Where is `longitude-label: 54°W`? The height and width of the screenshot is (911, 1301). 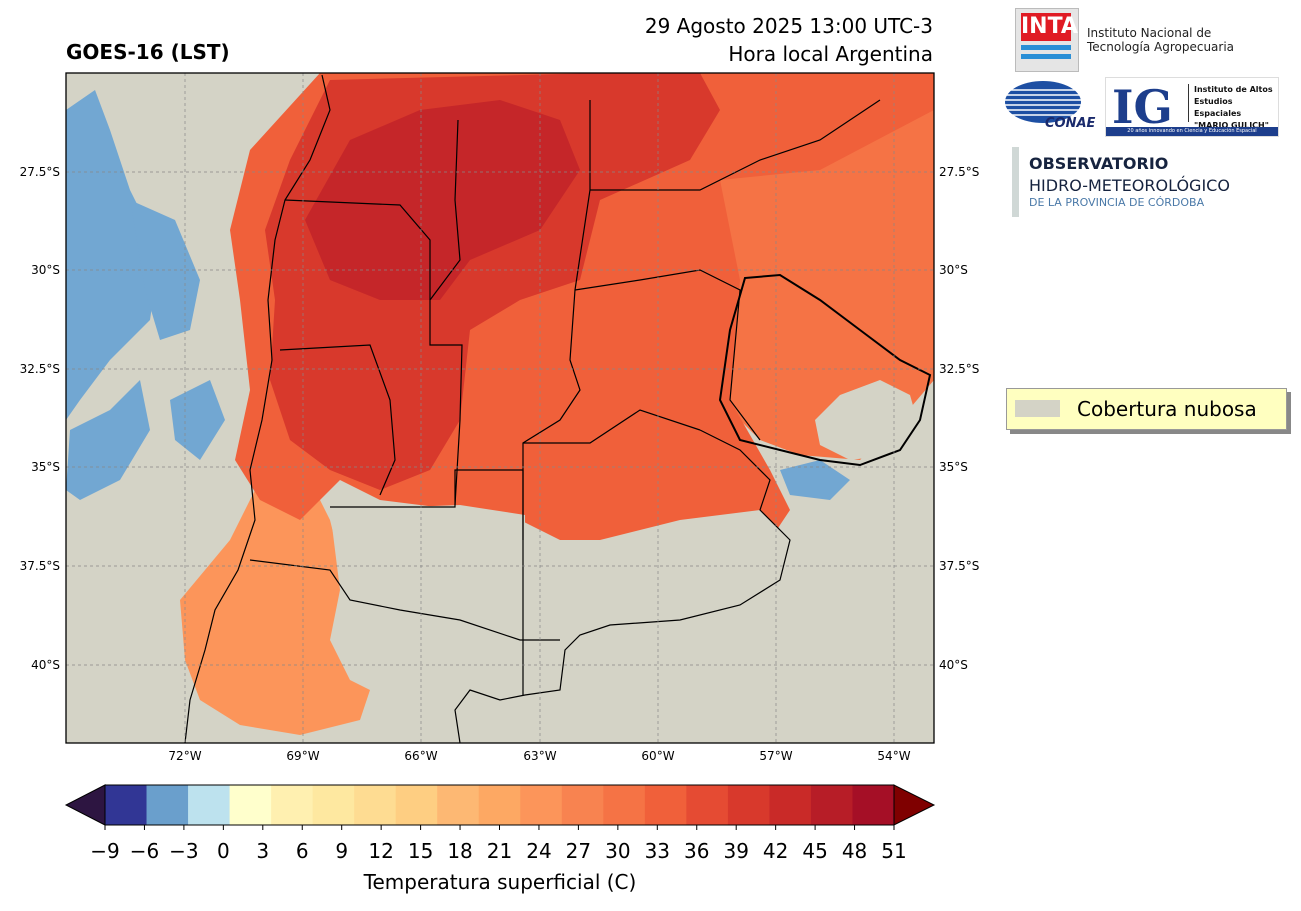 longitude-label: 54°W is located at coordinates (893, 756).